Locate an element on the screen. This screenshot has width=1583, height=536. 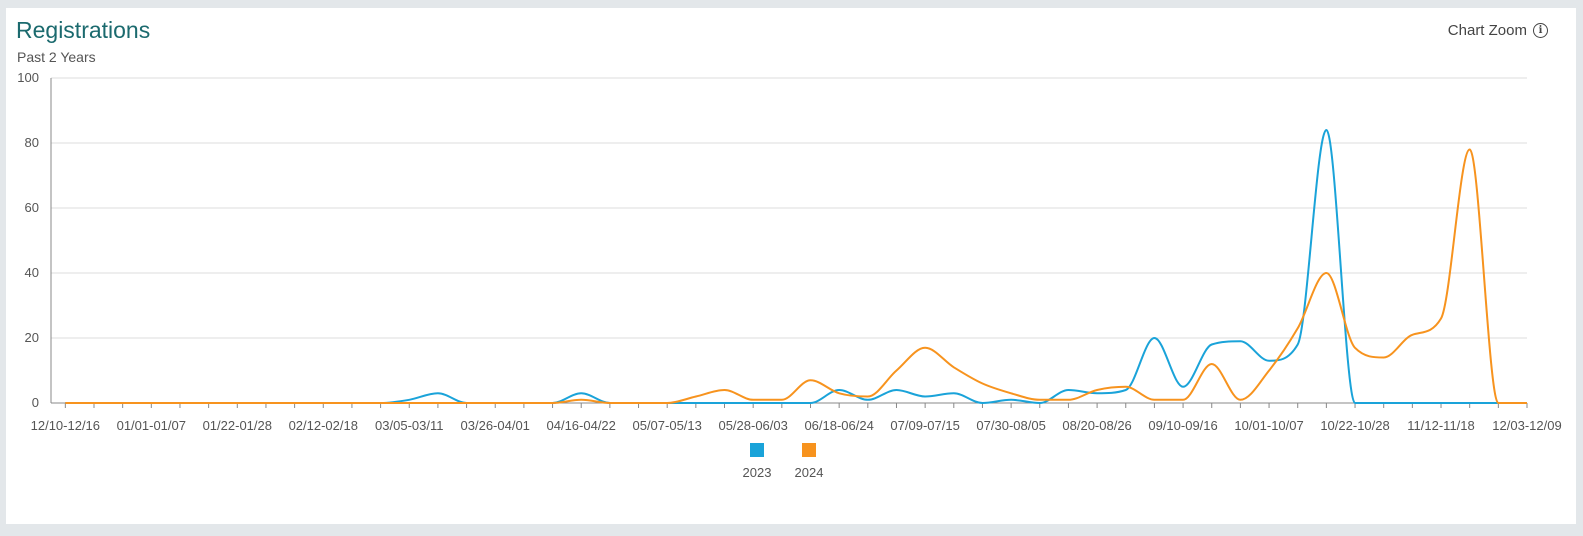
x-tick-label: 04/16-04/22 is located at coordinates (581, 425).